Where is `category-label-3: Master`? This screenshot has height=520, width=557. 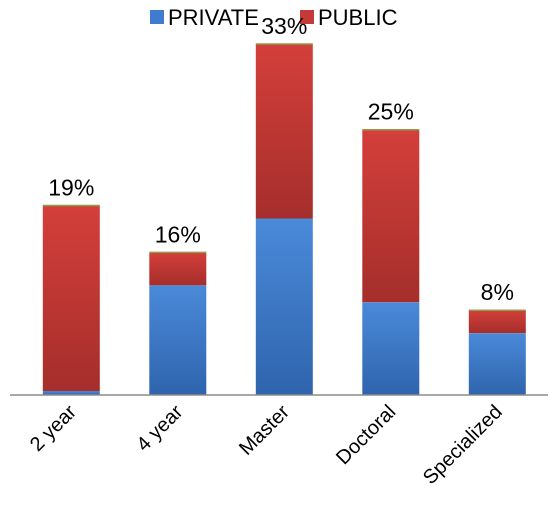
category-label-3: Master is located at coordinates (264, 430).